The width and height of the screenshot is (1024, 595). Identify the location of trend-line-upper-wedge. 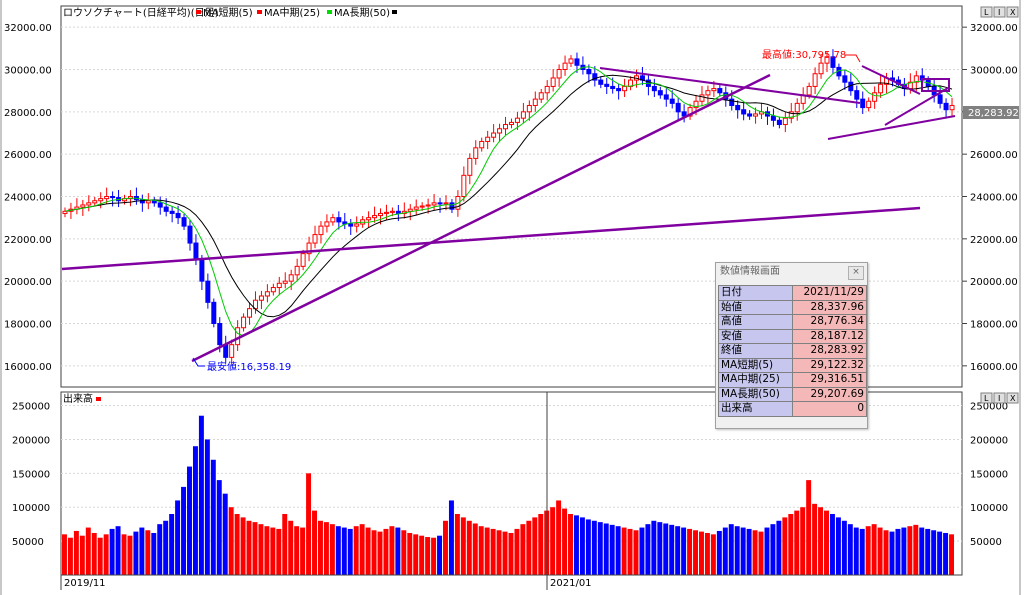
(891, 80).